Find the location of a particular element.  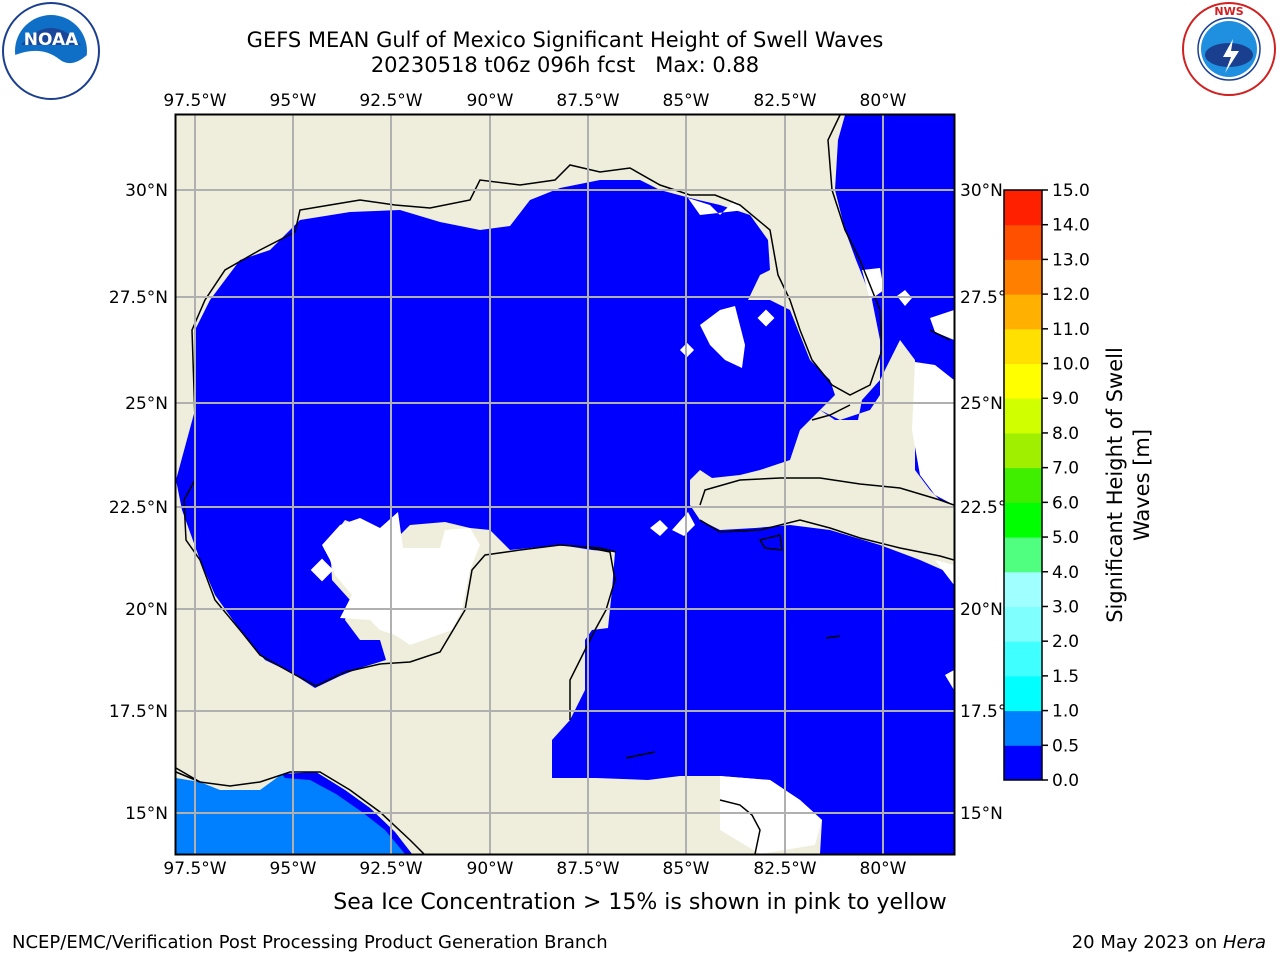

no-data-caribbean-south is located at coordinates (771, 815).